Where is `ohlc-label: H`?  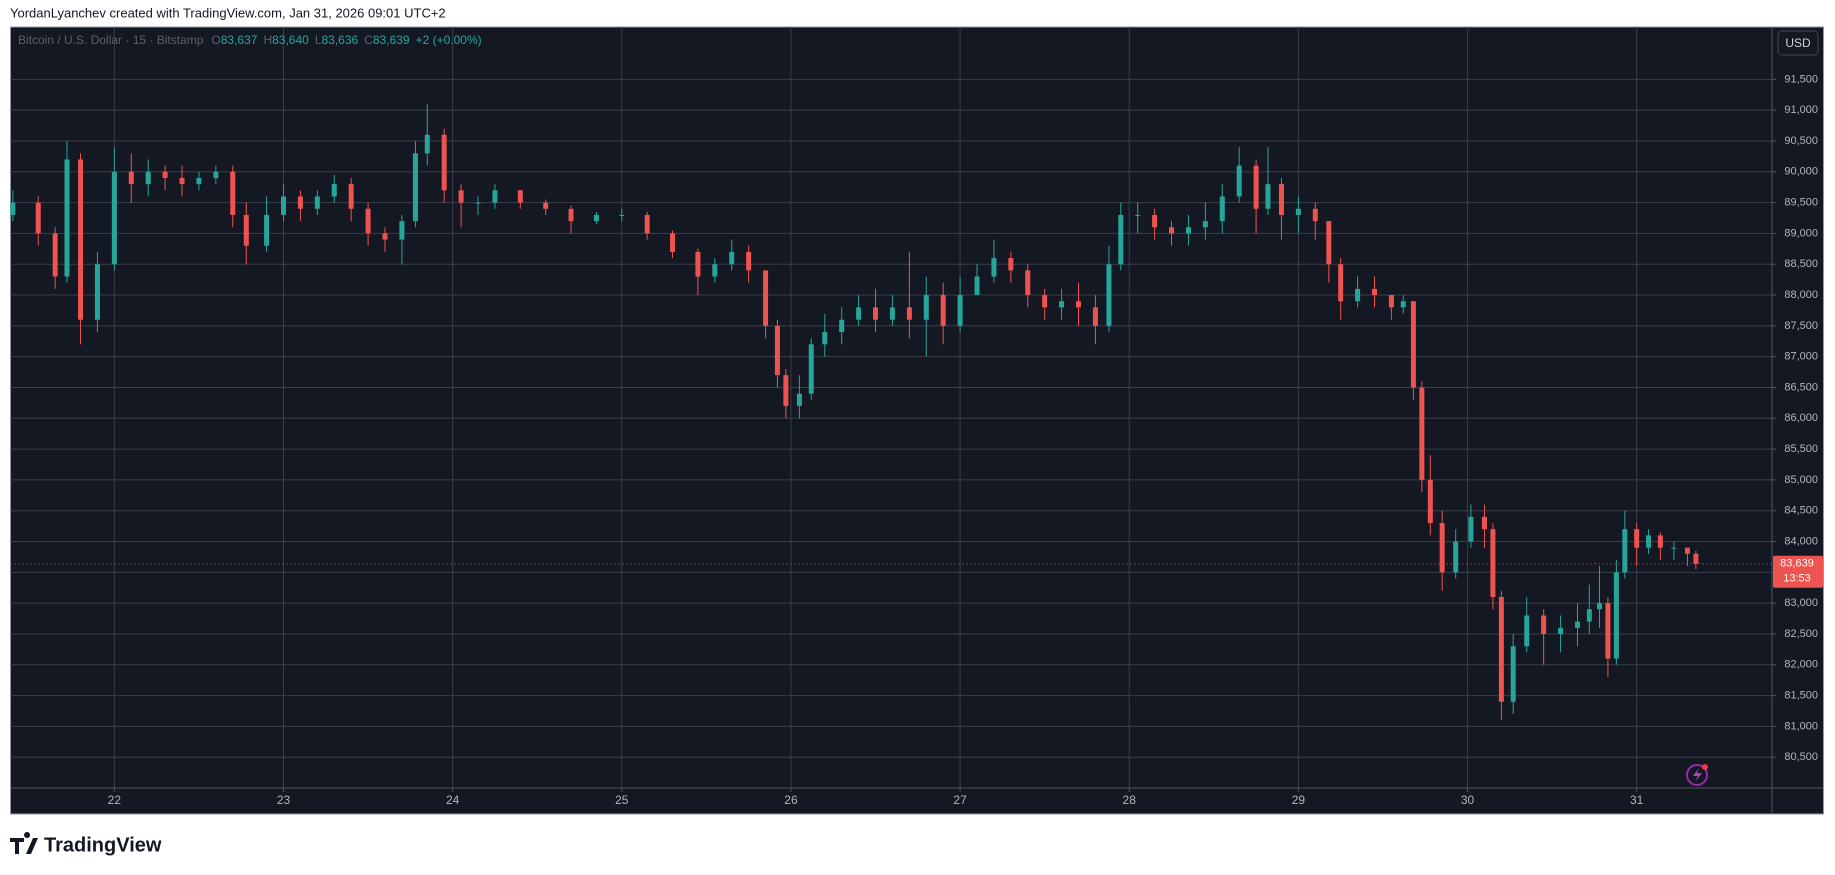
ohlc-label: H is located at coordinates (267, 40).